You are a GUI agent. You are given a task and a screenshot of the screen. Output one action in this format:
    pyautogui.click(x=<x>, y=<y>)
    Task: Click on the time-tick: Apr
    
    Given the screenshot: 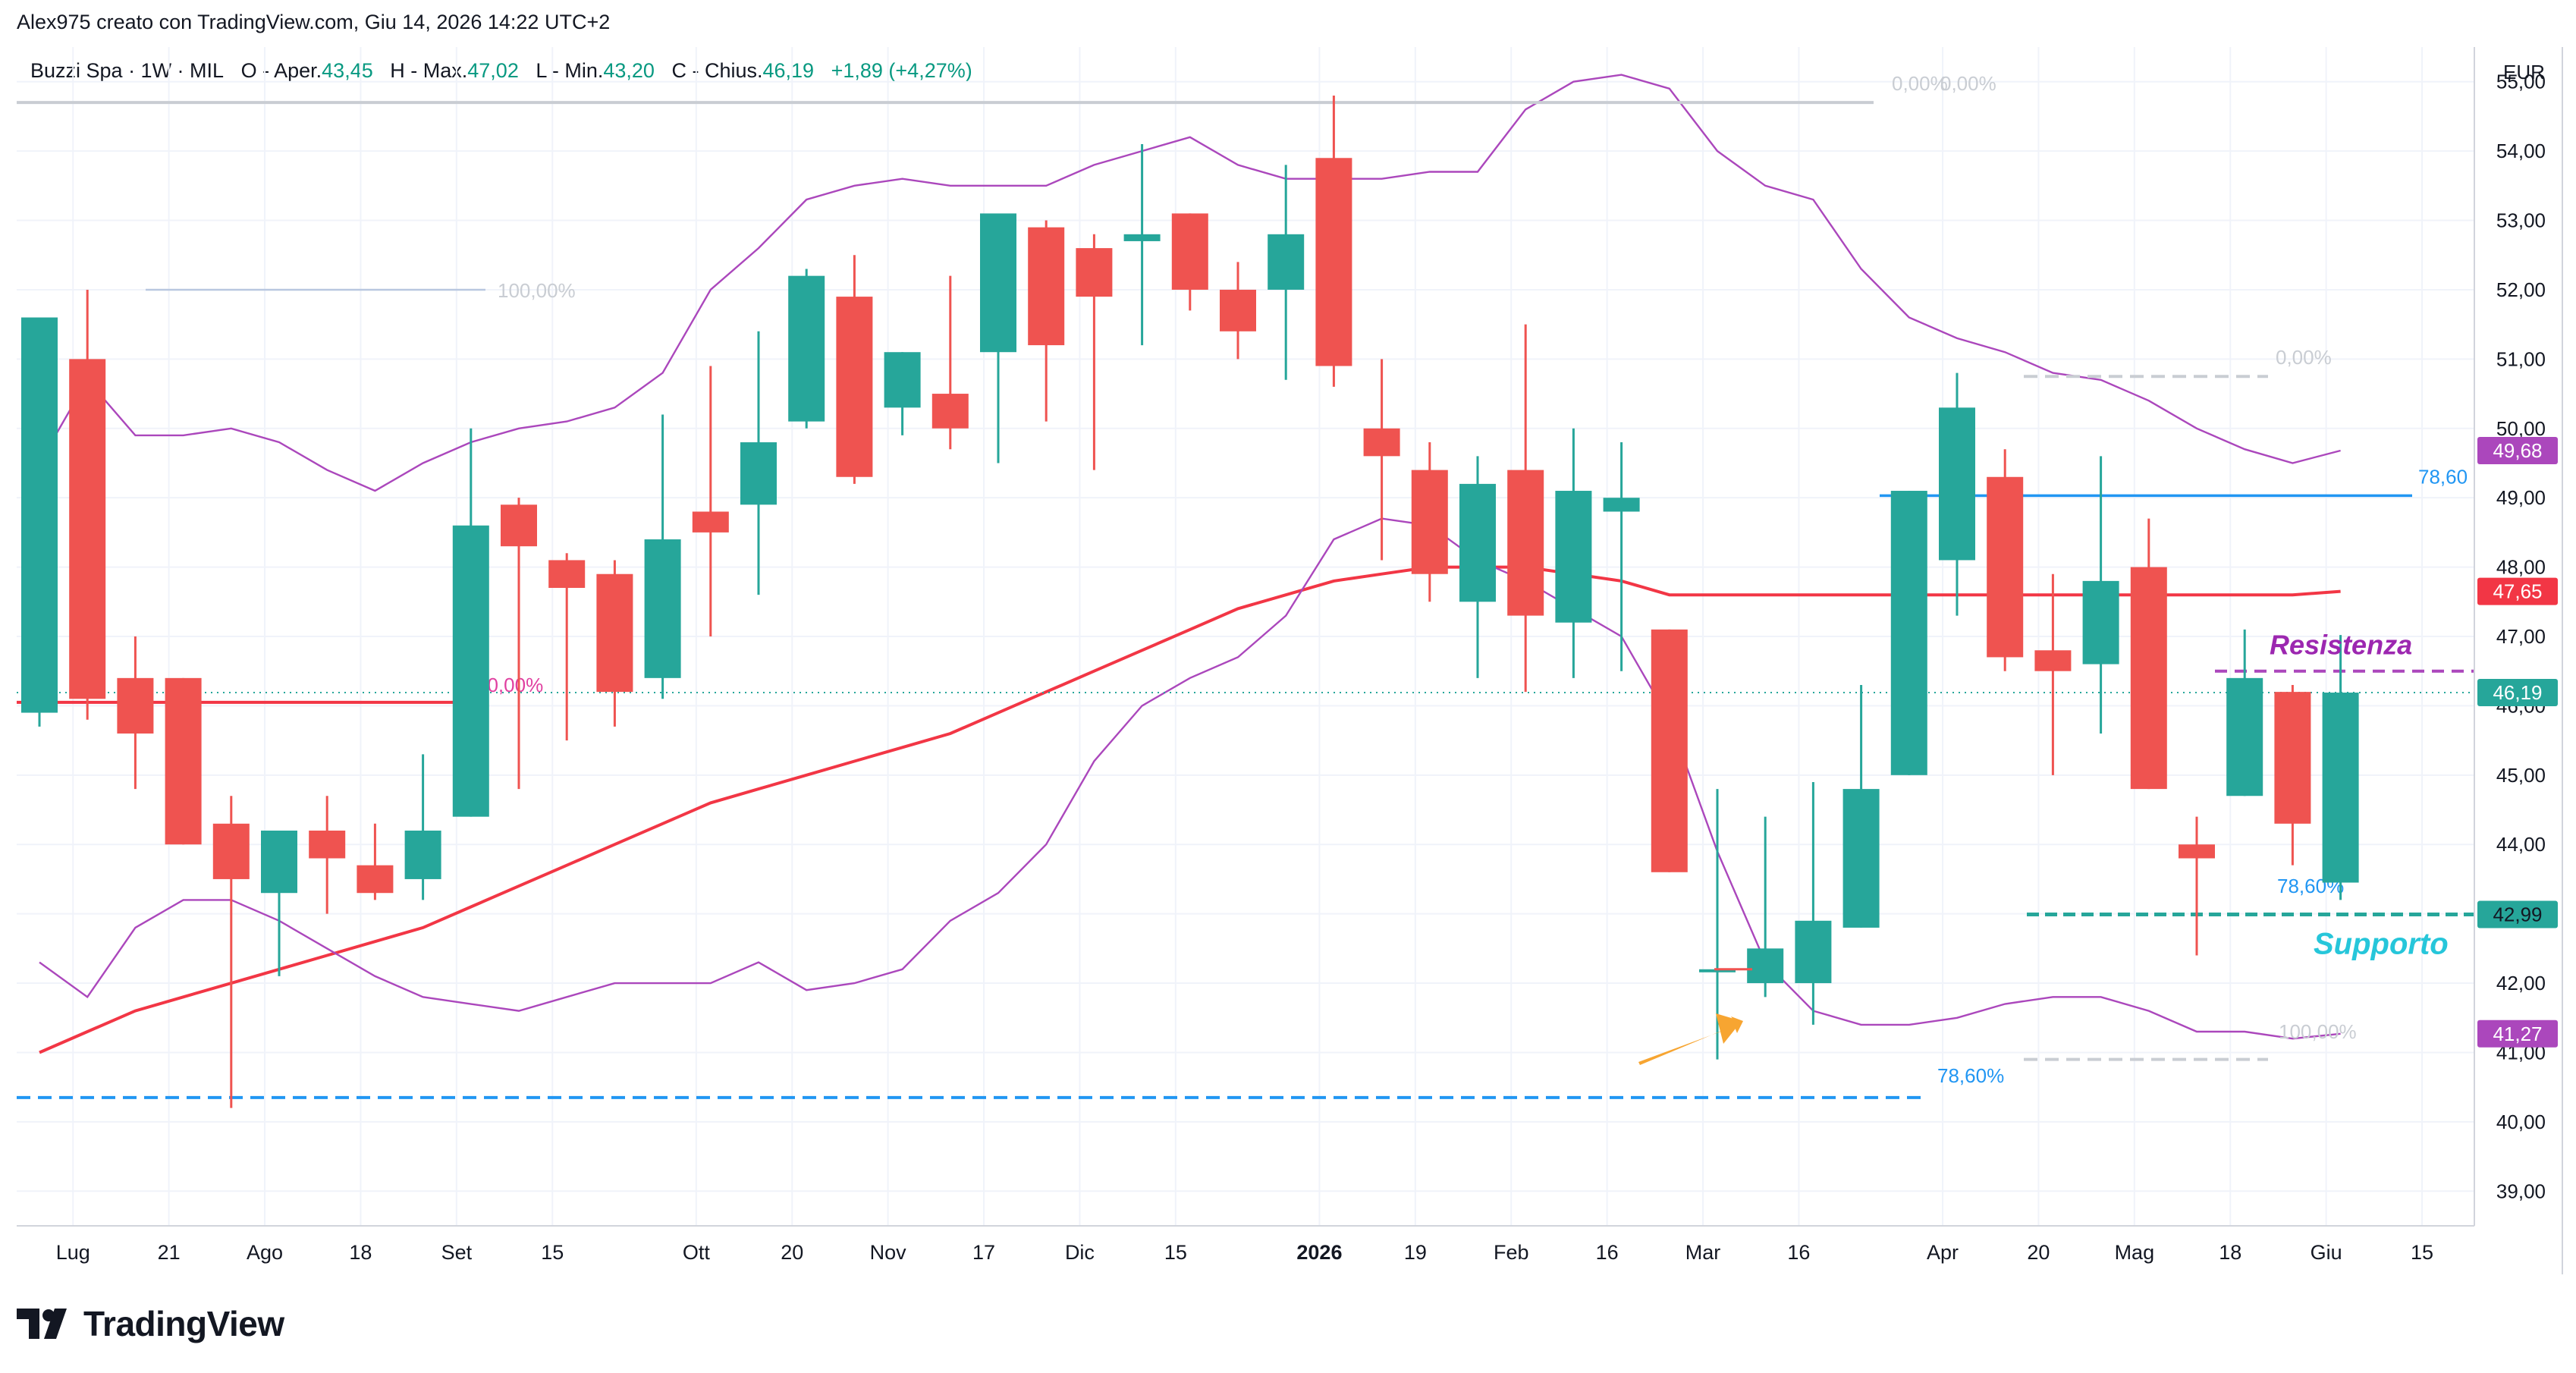 What is the action you would take?
    pyautogui.click(x=1943, y=1252)
    